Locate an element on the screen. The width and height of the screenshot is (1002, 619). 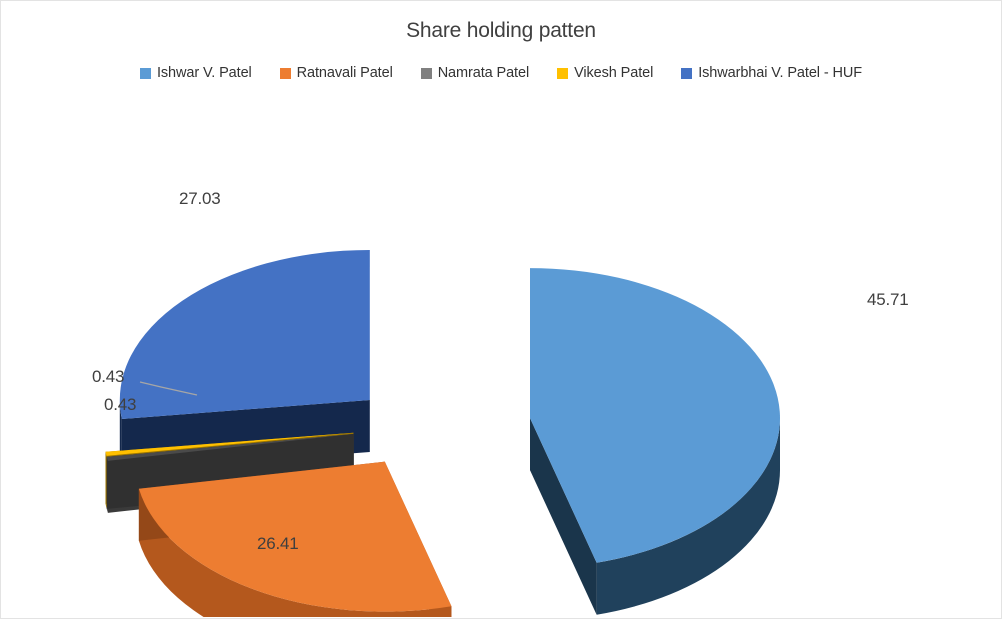
pie-slice-vikesh-patel is located at coordinates (229, 444).